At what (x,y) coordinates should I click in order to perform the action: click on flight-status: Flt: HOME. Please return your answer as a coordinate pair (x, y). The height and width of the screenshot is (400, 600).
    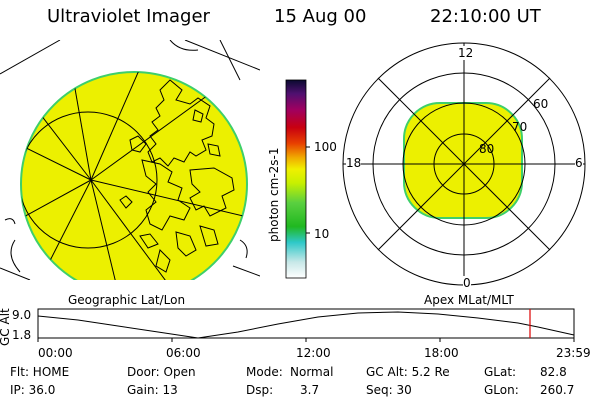
    Looking at the image, I should click on (40, 372).